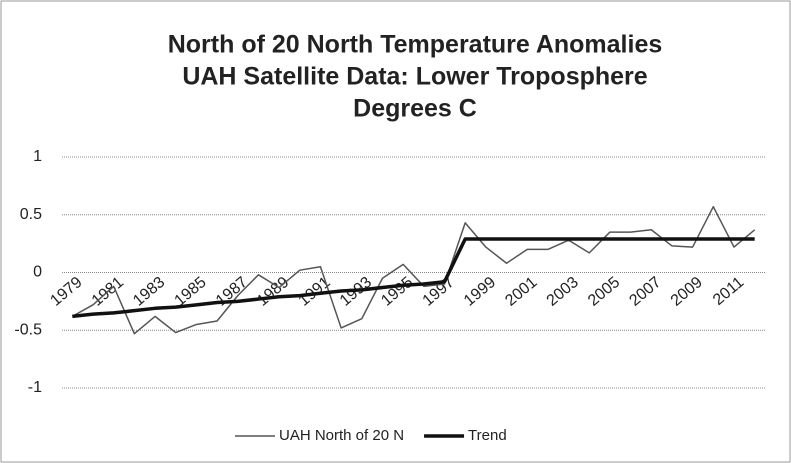 This screenshot has height=463, width=791. What do you see at coordinates (415, 109) in the screenshot?
I see `chart-title: Degrees C` at bounding box center [415, 109].